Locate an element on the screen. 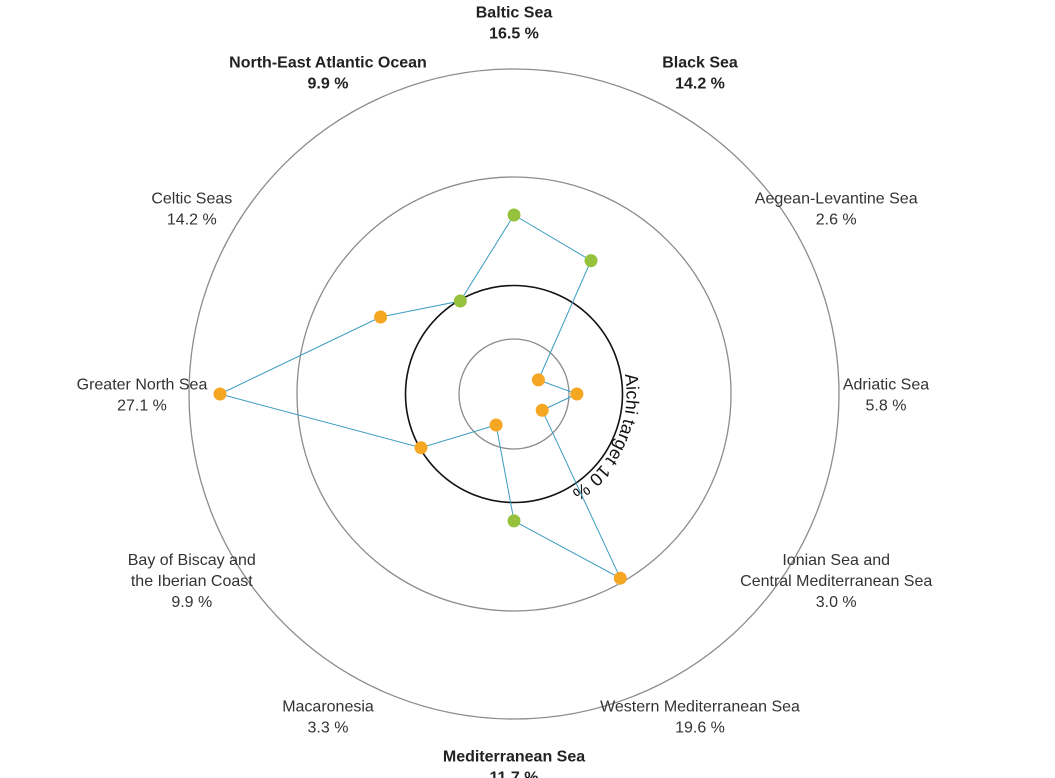  axis-label-2: Black Sea 14.2 % is located at coordinates (700, 73).